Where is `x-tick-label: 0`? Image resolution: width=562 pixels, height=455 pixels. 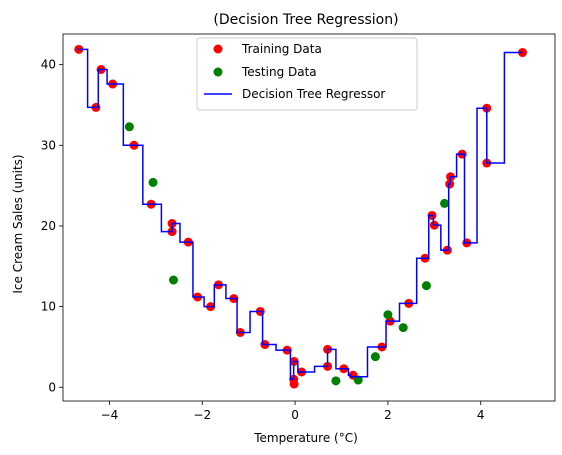
x-tick-label: 0 is located at coordinates (295, 415).